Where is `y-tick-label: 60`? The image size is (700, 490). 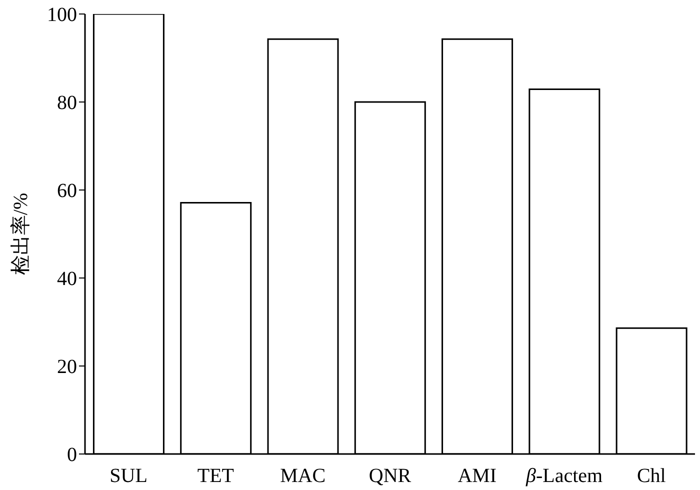
y-tick-label: 60 is located at coordinates (67, 191).